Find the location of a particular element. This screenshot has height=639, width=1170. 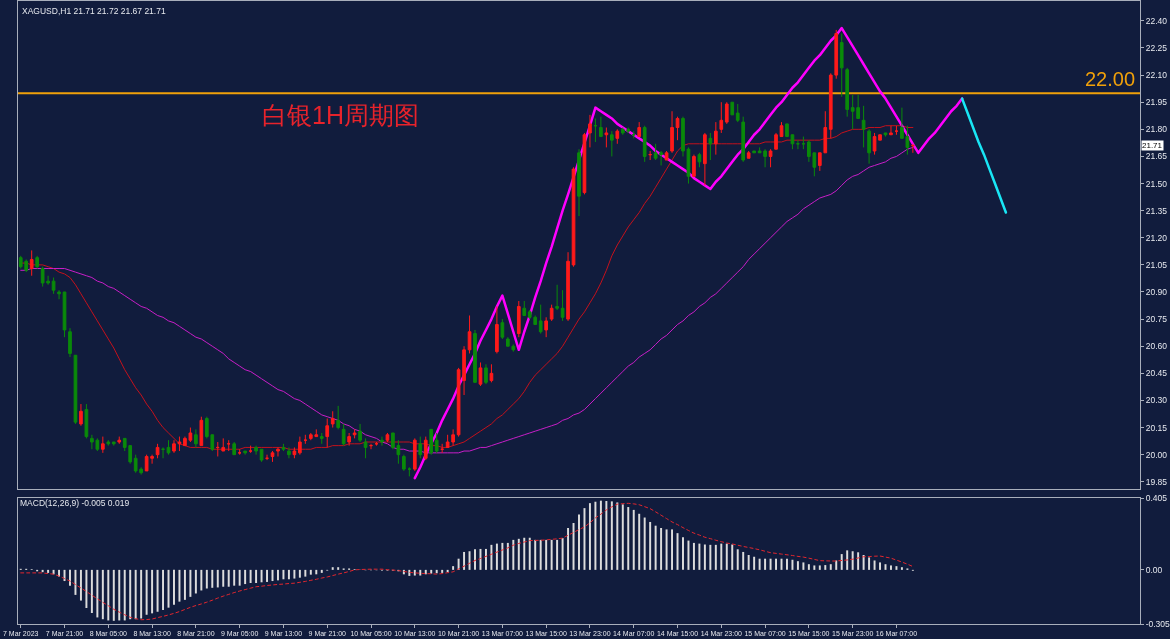

y-tick-label: -0.305 is located at coordinates (1157, 623).